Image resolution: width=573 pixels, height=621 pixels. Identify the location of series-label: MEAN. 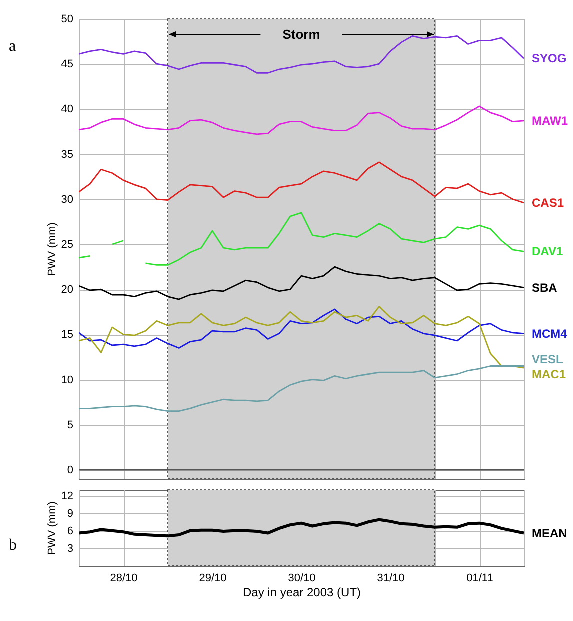
(550, 533).